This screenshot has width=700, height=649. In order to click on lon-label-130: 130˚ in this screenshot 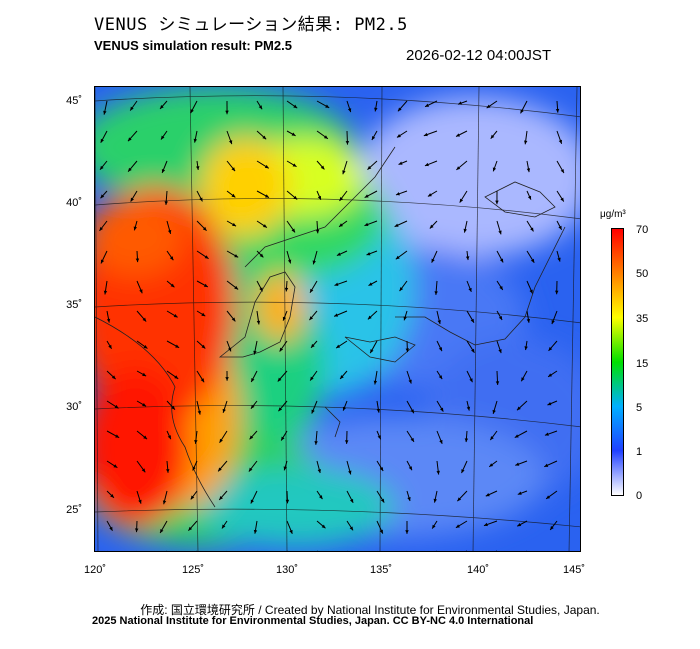, I will do `click(287, 570)`.